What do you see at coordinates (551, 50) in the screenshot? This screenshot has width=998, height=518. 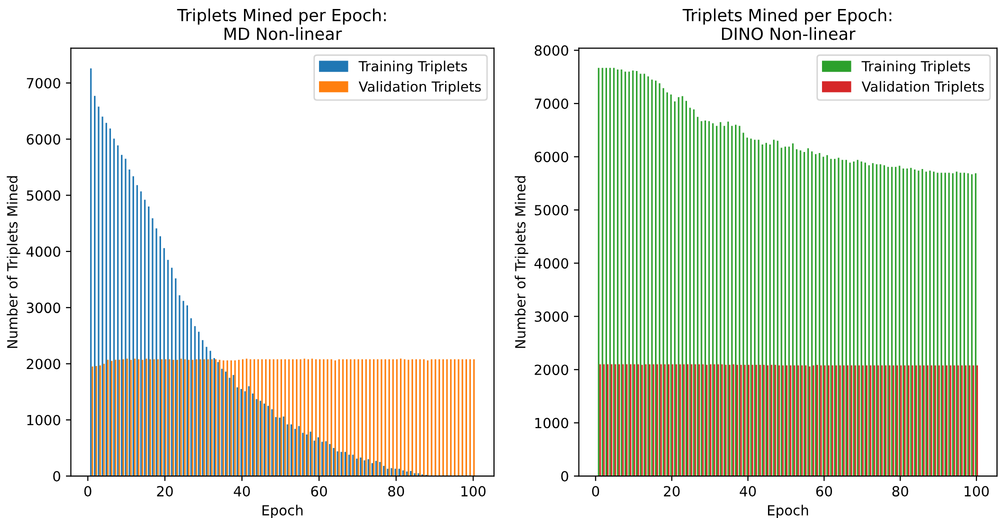 I see `y-tick-label: 8000` at bounding box center [551, 50].